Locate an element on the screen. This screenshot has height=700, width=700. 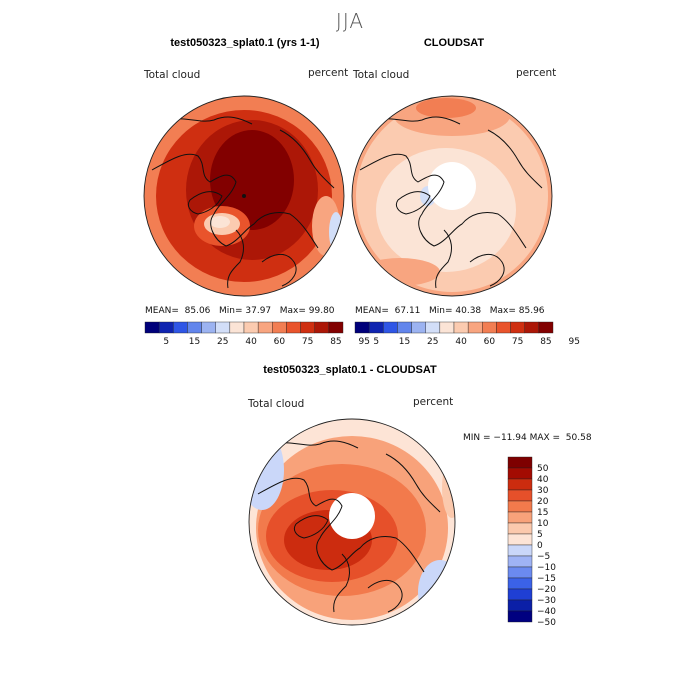
panel1-max-value: 99.80 is located at coordinates (321, 311).